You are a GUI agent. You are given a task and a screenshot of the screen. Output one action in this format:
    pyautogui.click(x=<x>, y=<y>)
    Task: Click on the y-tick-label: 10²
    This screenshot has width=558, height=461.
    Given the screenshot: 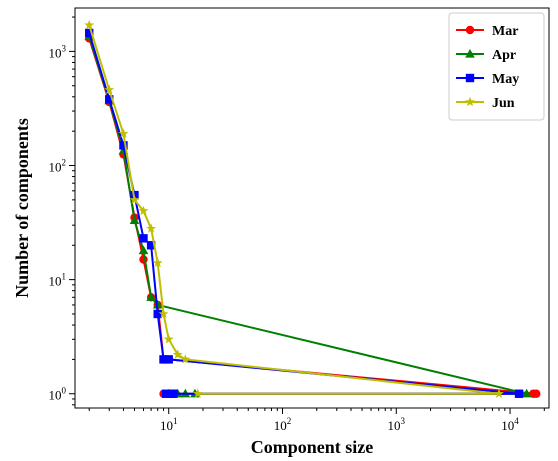 What is the action you would take?
    pyautogui.click(x=58, y=166)
    